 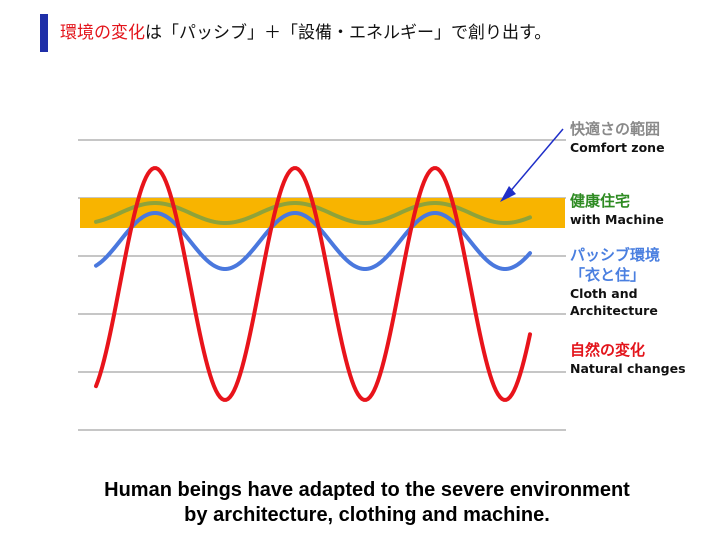 What do you see at coordinates (617, 219) in the screenshot?
I see `label-machine-en: with Machine` at bounding box center [617, 219].